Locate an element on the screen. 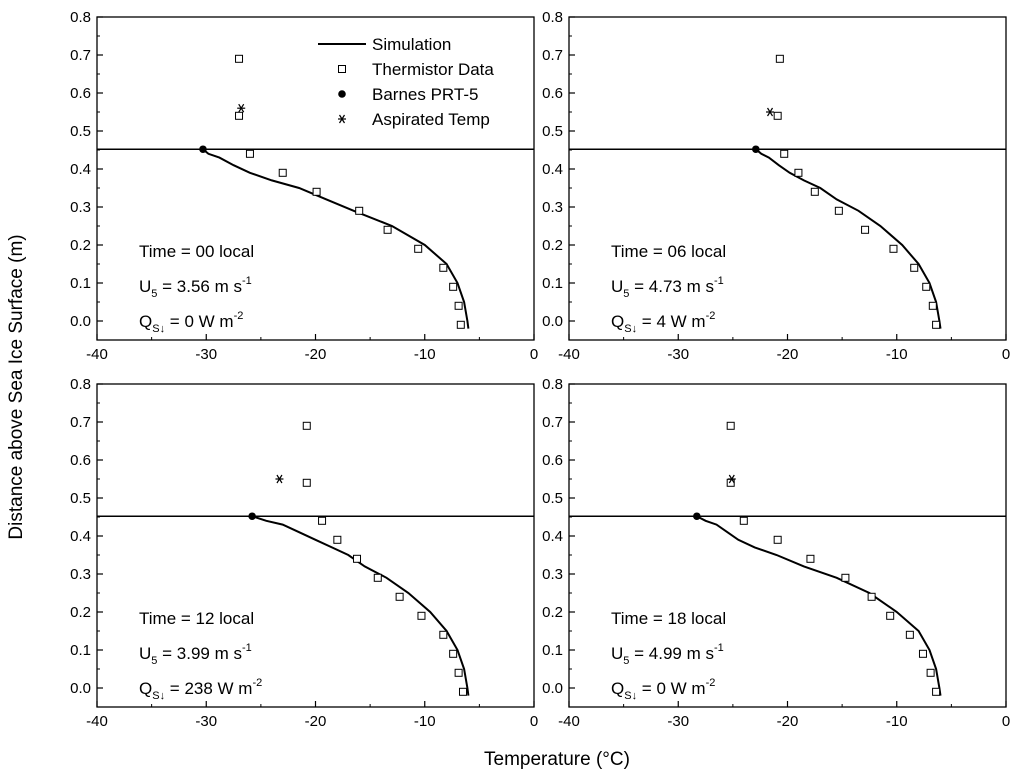 Image resolution: width=1013 pixels, height=774 pixels. annotation-wind: U5 = 4.73 m s-1 is located at coordinates (667, 287).